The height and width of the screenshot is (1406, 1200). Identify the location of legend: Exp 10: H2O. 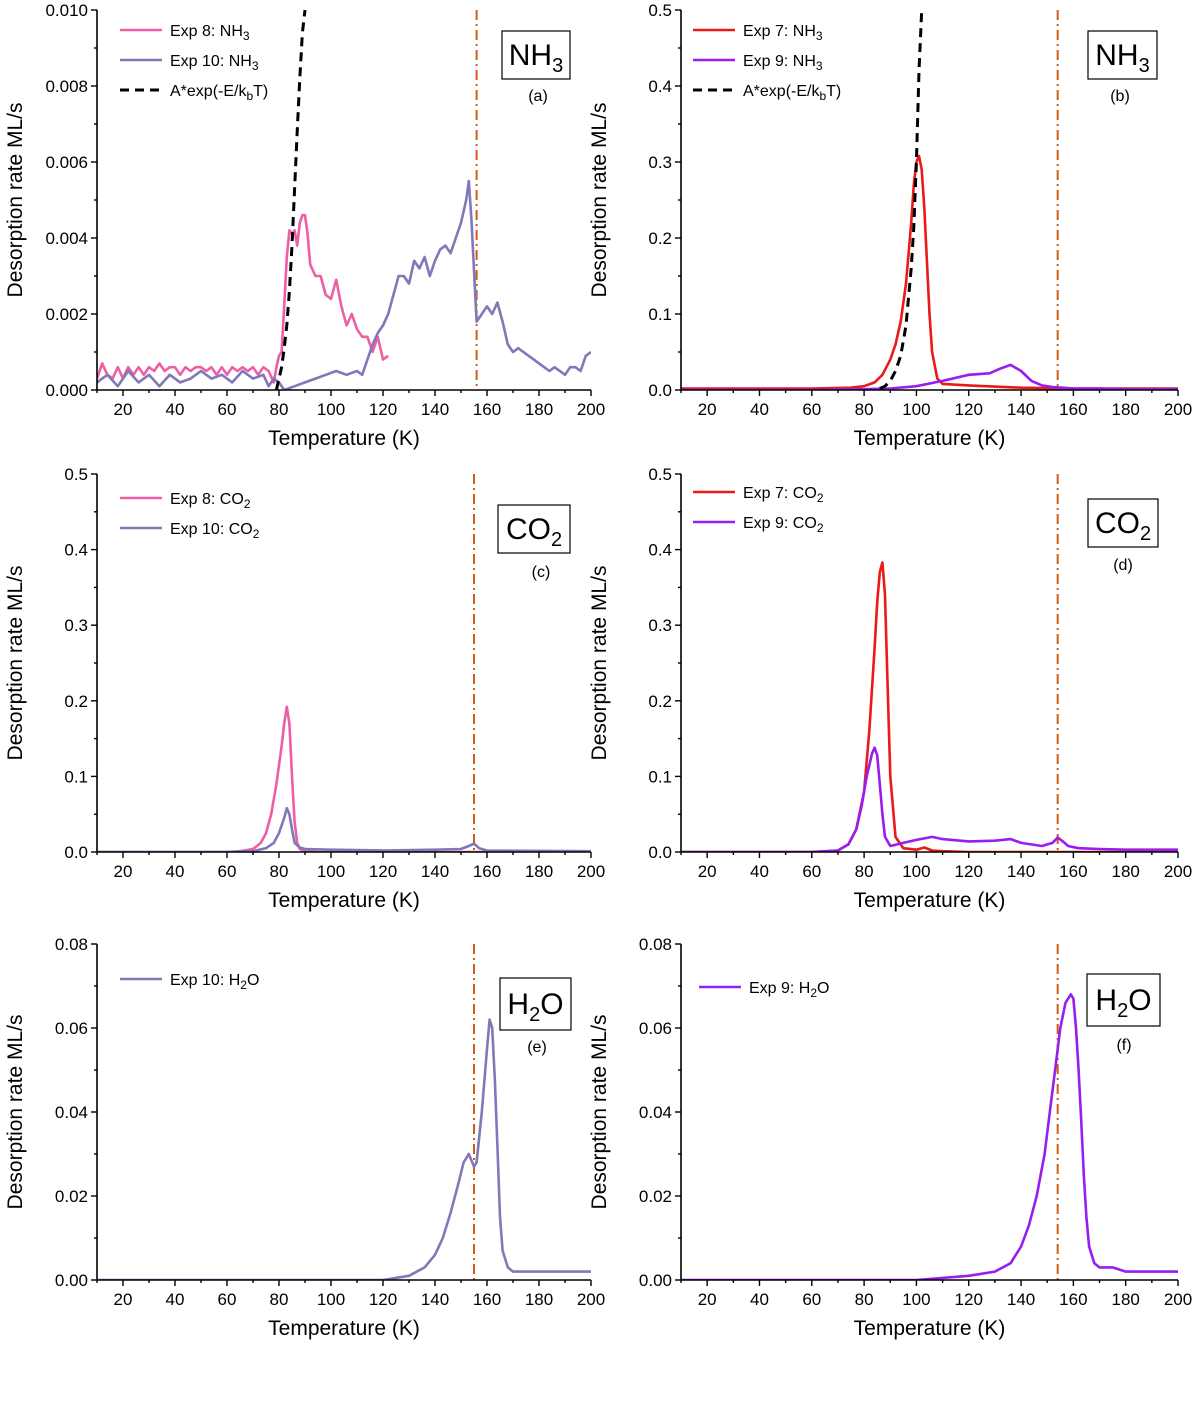
(189, 982).